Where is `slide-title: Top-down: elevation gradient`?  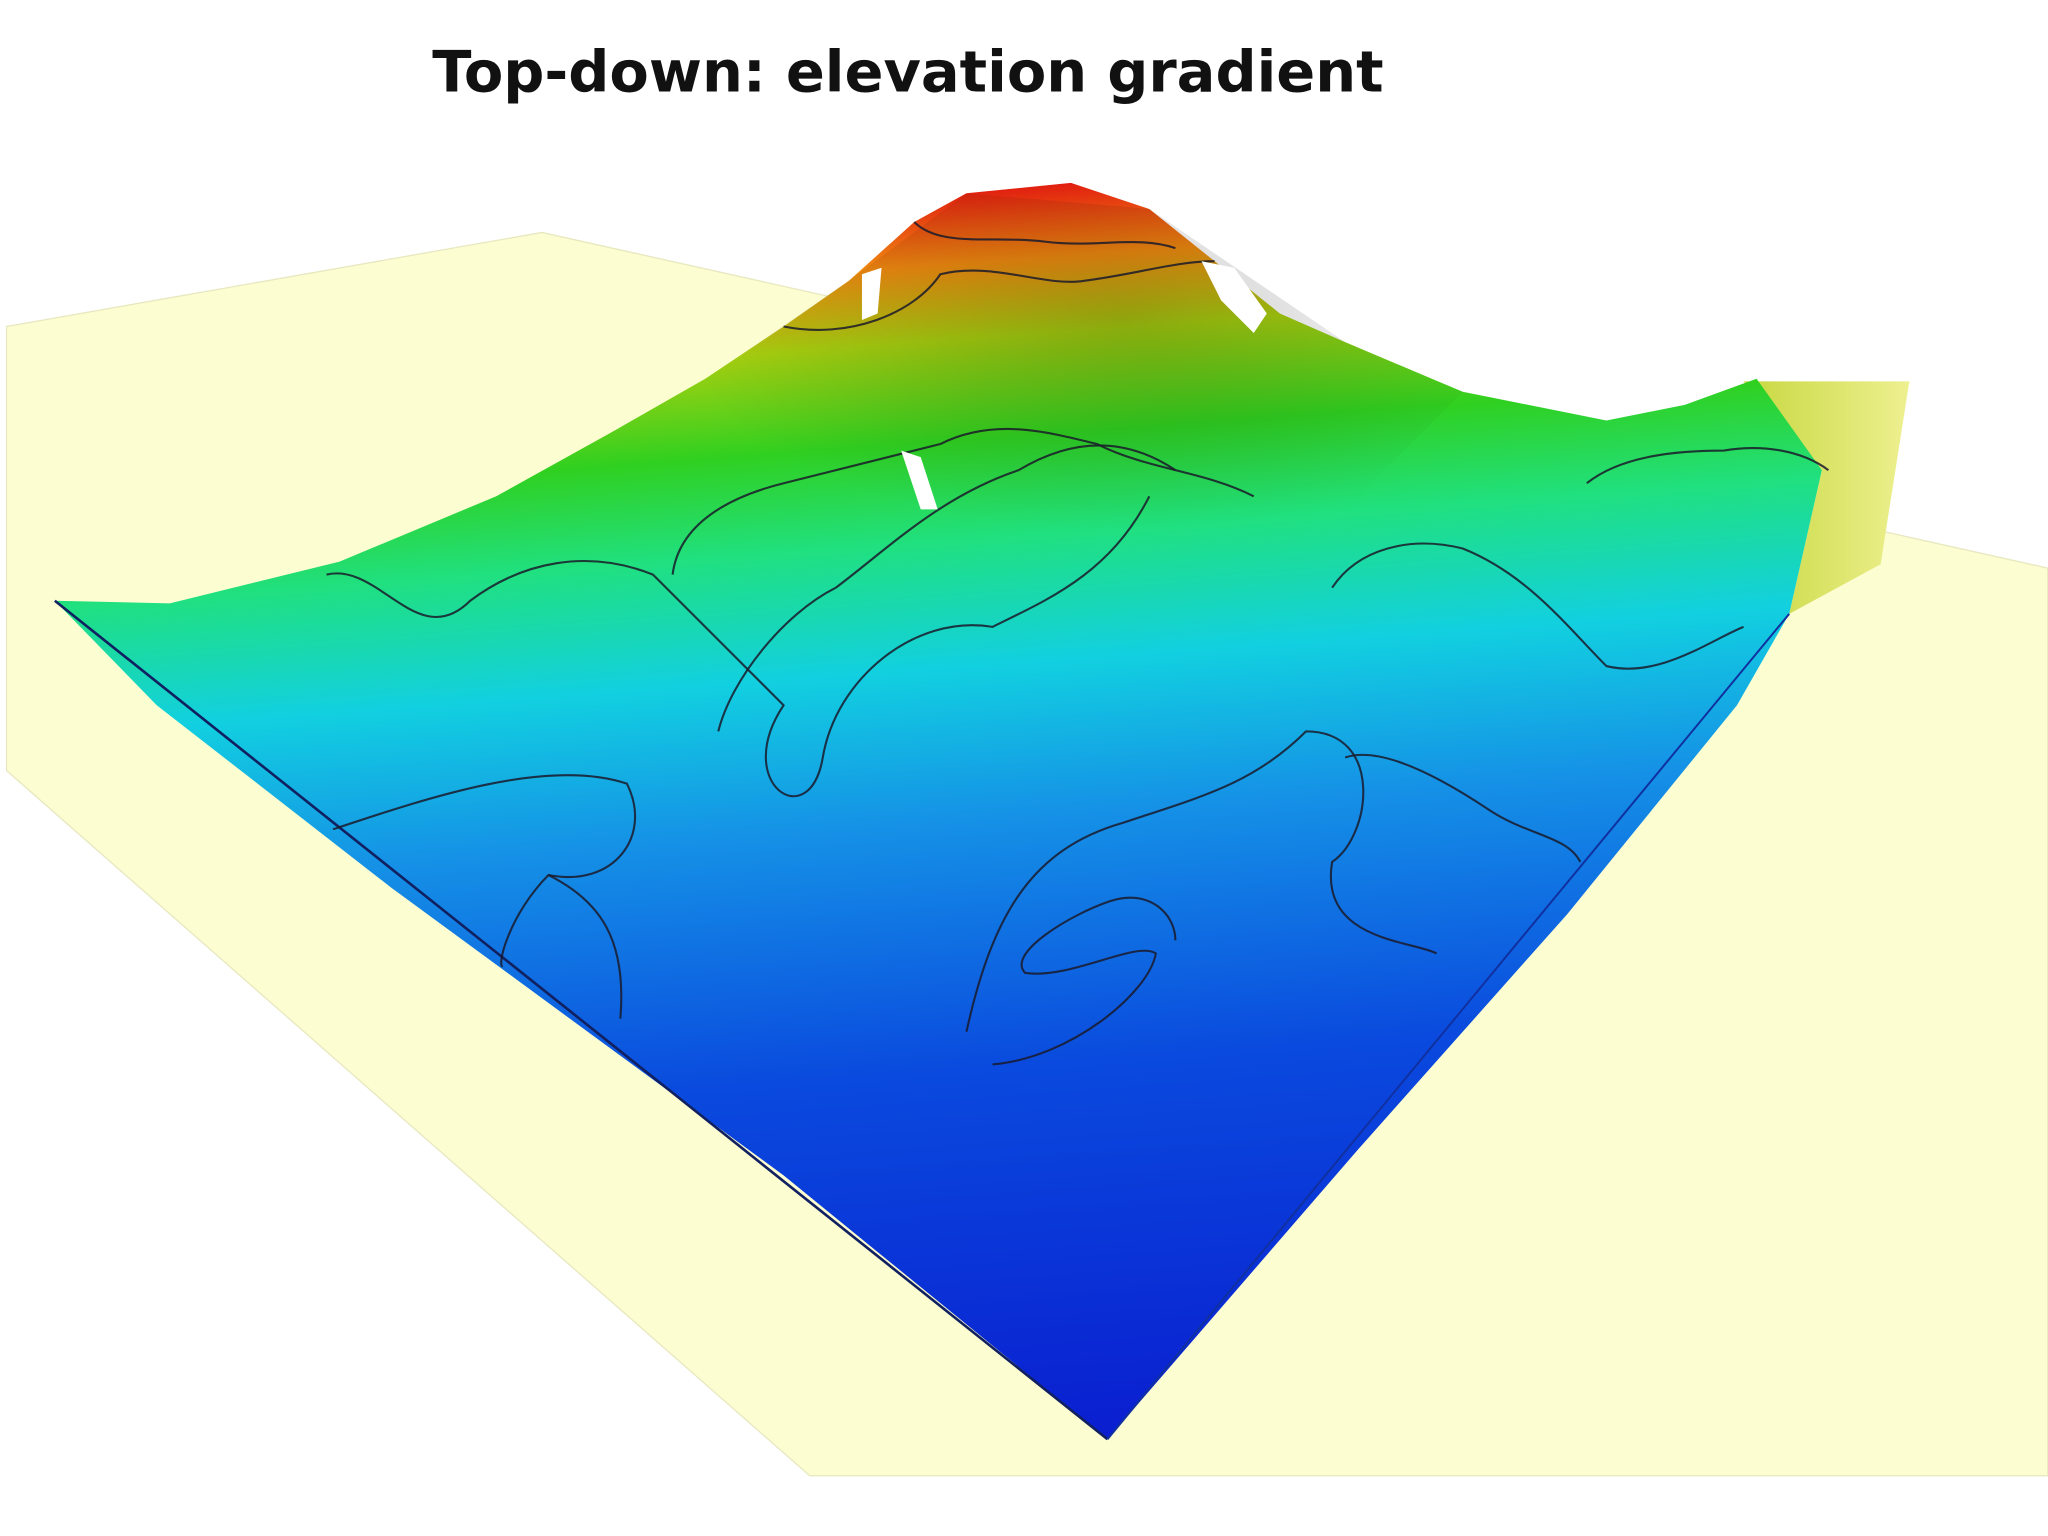 slide-title: Top-down: elevation gradient is located at coordinates (907, 71).